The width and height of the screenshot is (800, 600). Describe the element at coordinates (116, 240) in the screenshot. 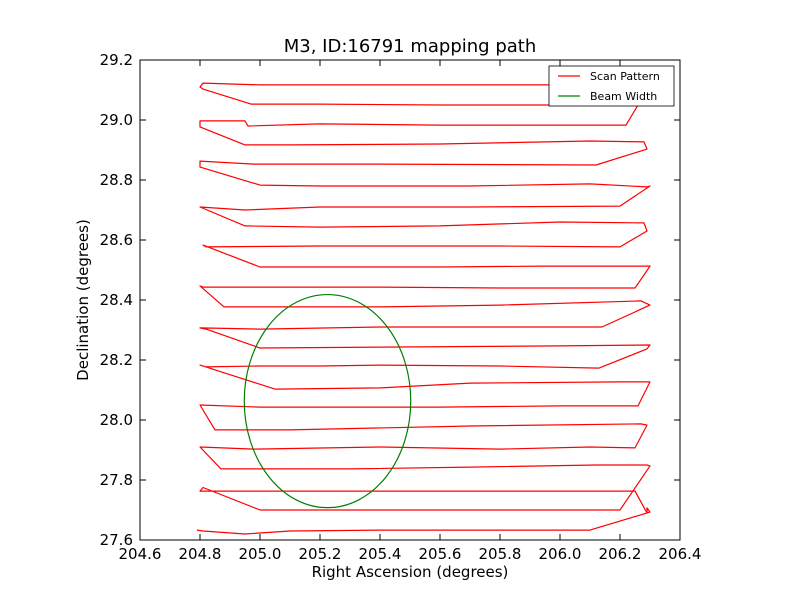

I see `y-tick-label: 28.6` at that location.